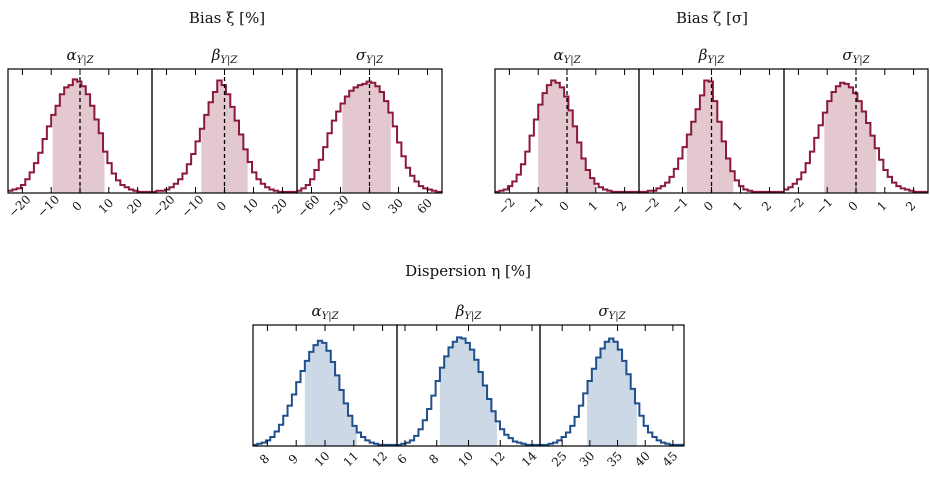  Describe the element at coordinates (642, 459) in the screenshot. I see `tick-label: 40` at that location.